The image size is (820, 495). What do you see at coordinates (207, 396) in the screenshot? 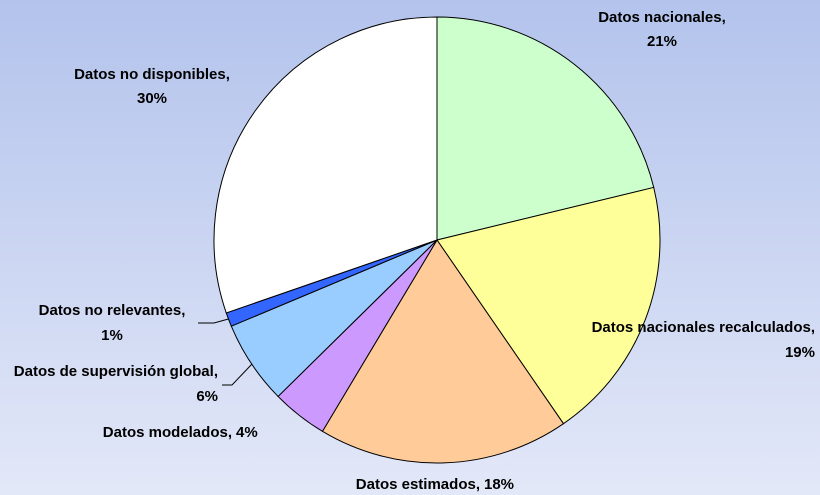
I see `value-label: 6%` at bounding box center [207, 396].